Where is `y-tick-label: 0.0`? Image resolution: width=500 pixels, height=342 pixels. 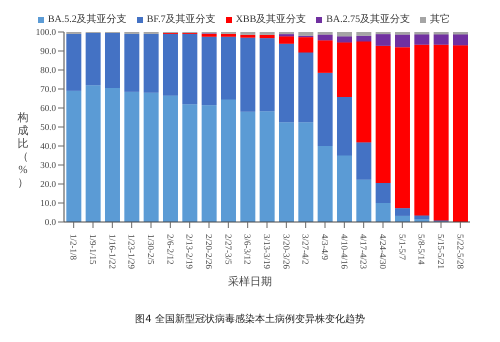
y-tick-label: 0.0 is located at coordinates (50, 222).